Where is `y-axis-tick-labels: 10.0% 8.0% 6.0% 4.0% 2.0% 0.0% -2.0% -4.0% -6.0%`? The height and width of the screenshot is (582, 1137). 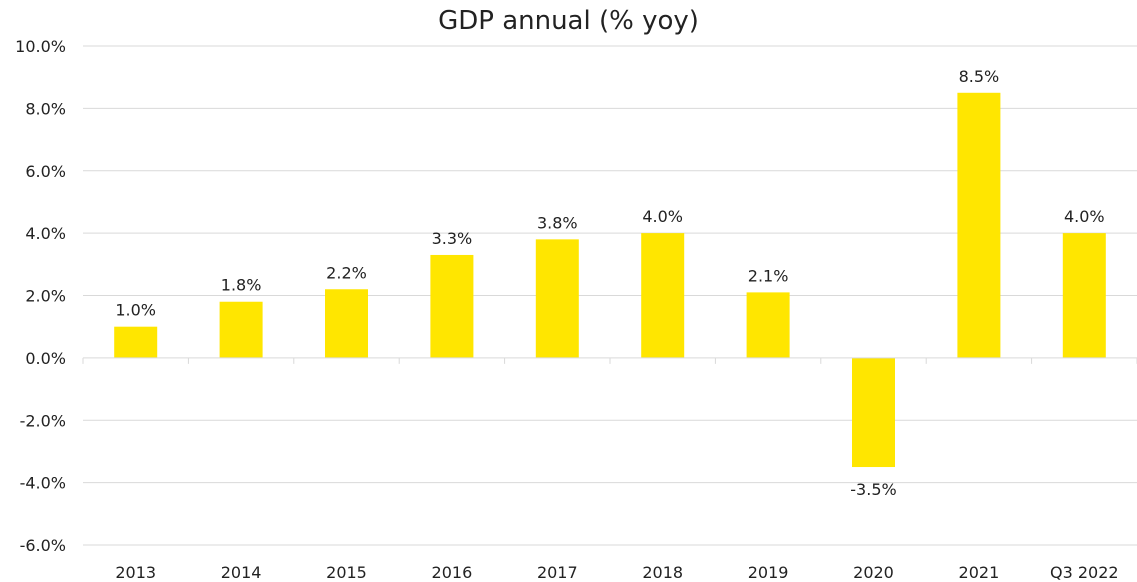 y-axis-tick-labels: 10.0% 8.0% 6.0% 4.0% 2.0% 0.0% -2.0% -4.0% -6.0% is located at coordinates (40, 296).